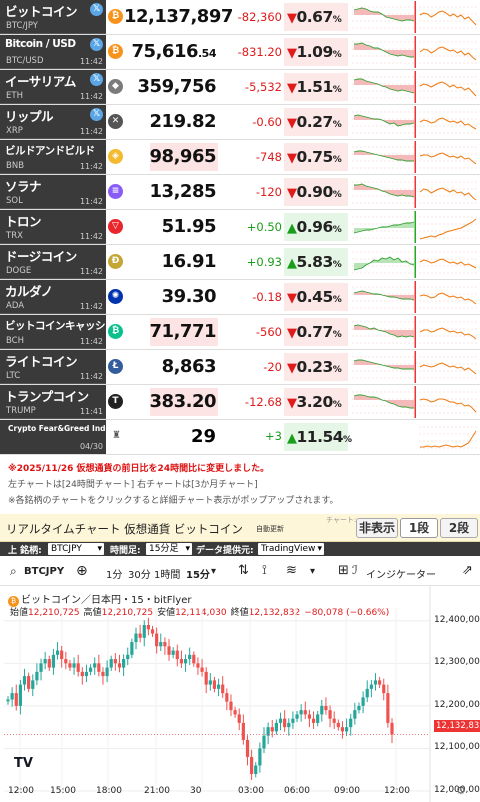 This screenshot has width=480, height=802. What do you see at coordinates (355, 570) in the screenshot?
I see `indicator-icon: ℐ` at bounding box center [355, 570].